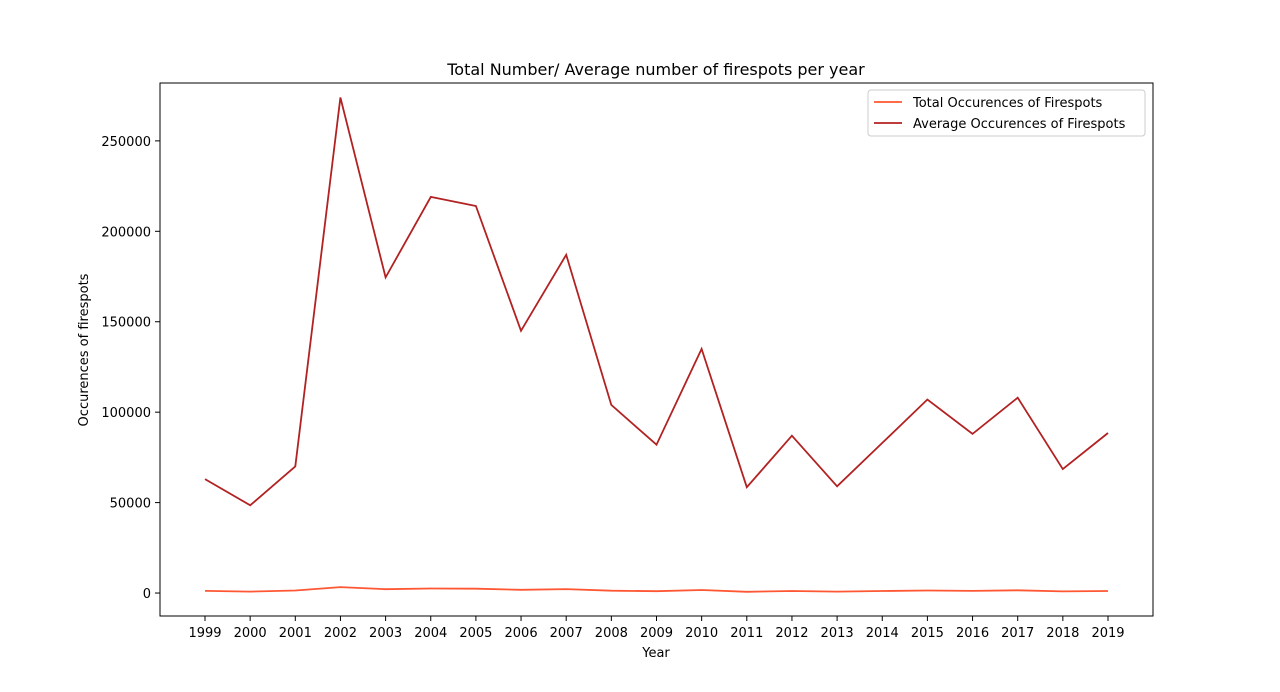 This screenshot has width=1280, height=692. Describe the element at coordinates (1062, 633) in the screenshot. I see `x-tick-label: 2018` at that location.